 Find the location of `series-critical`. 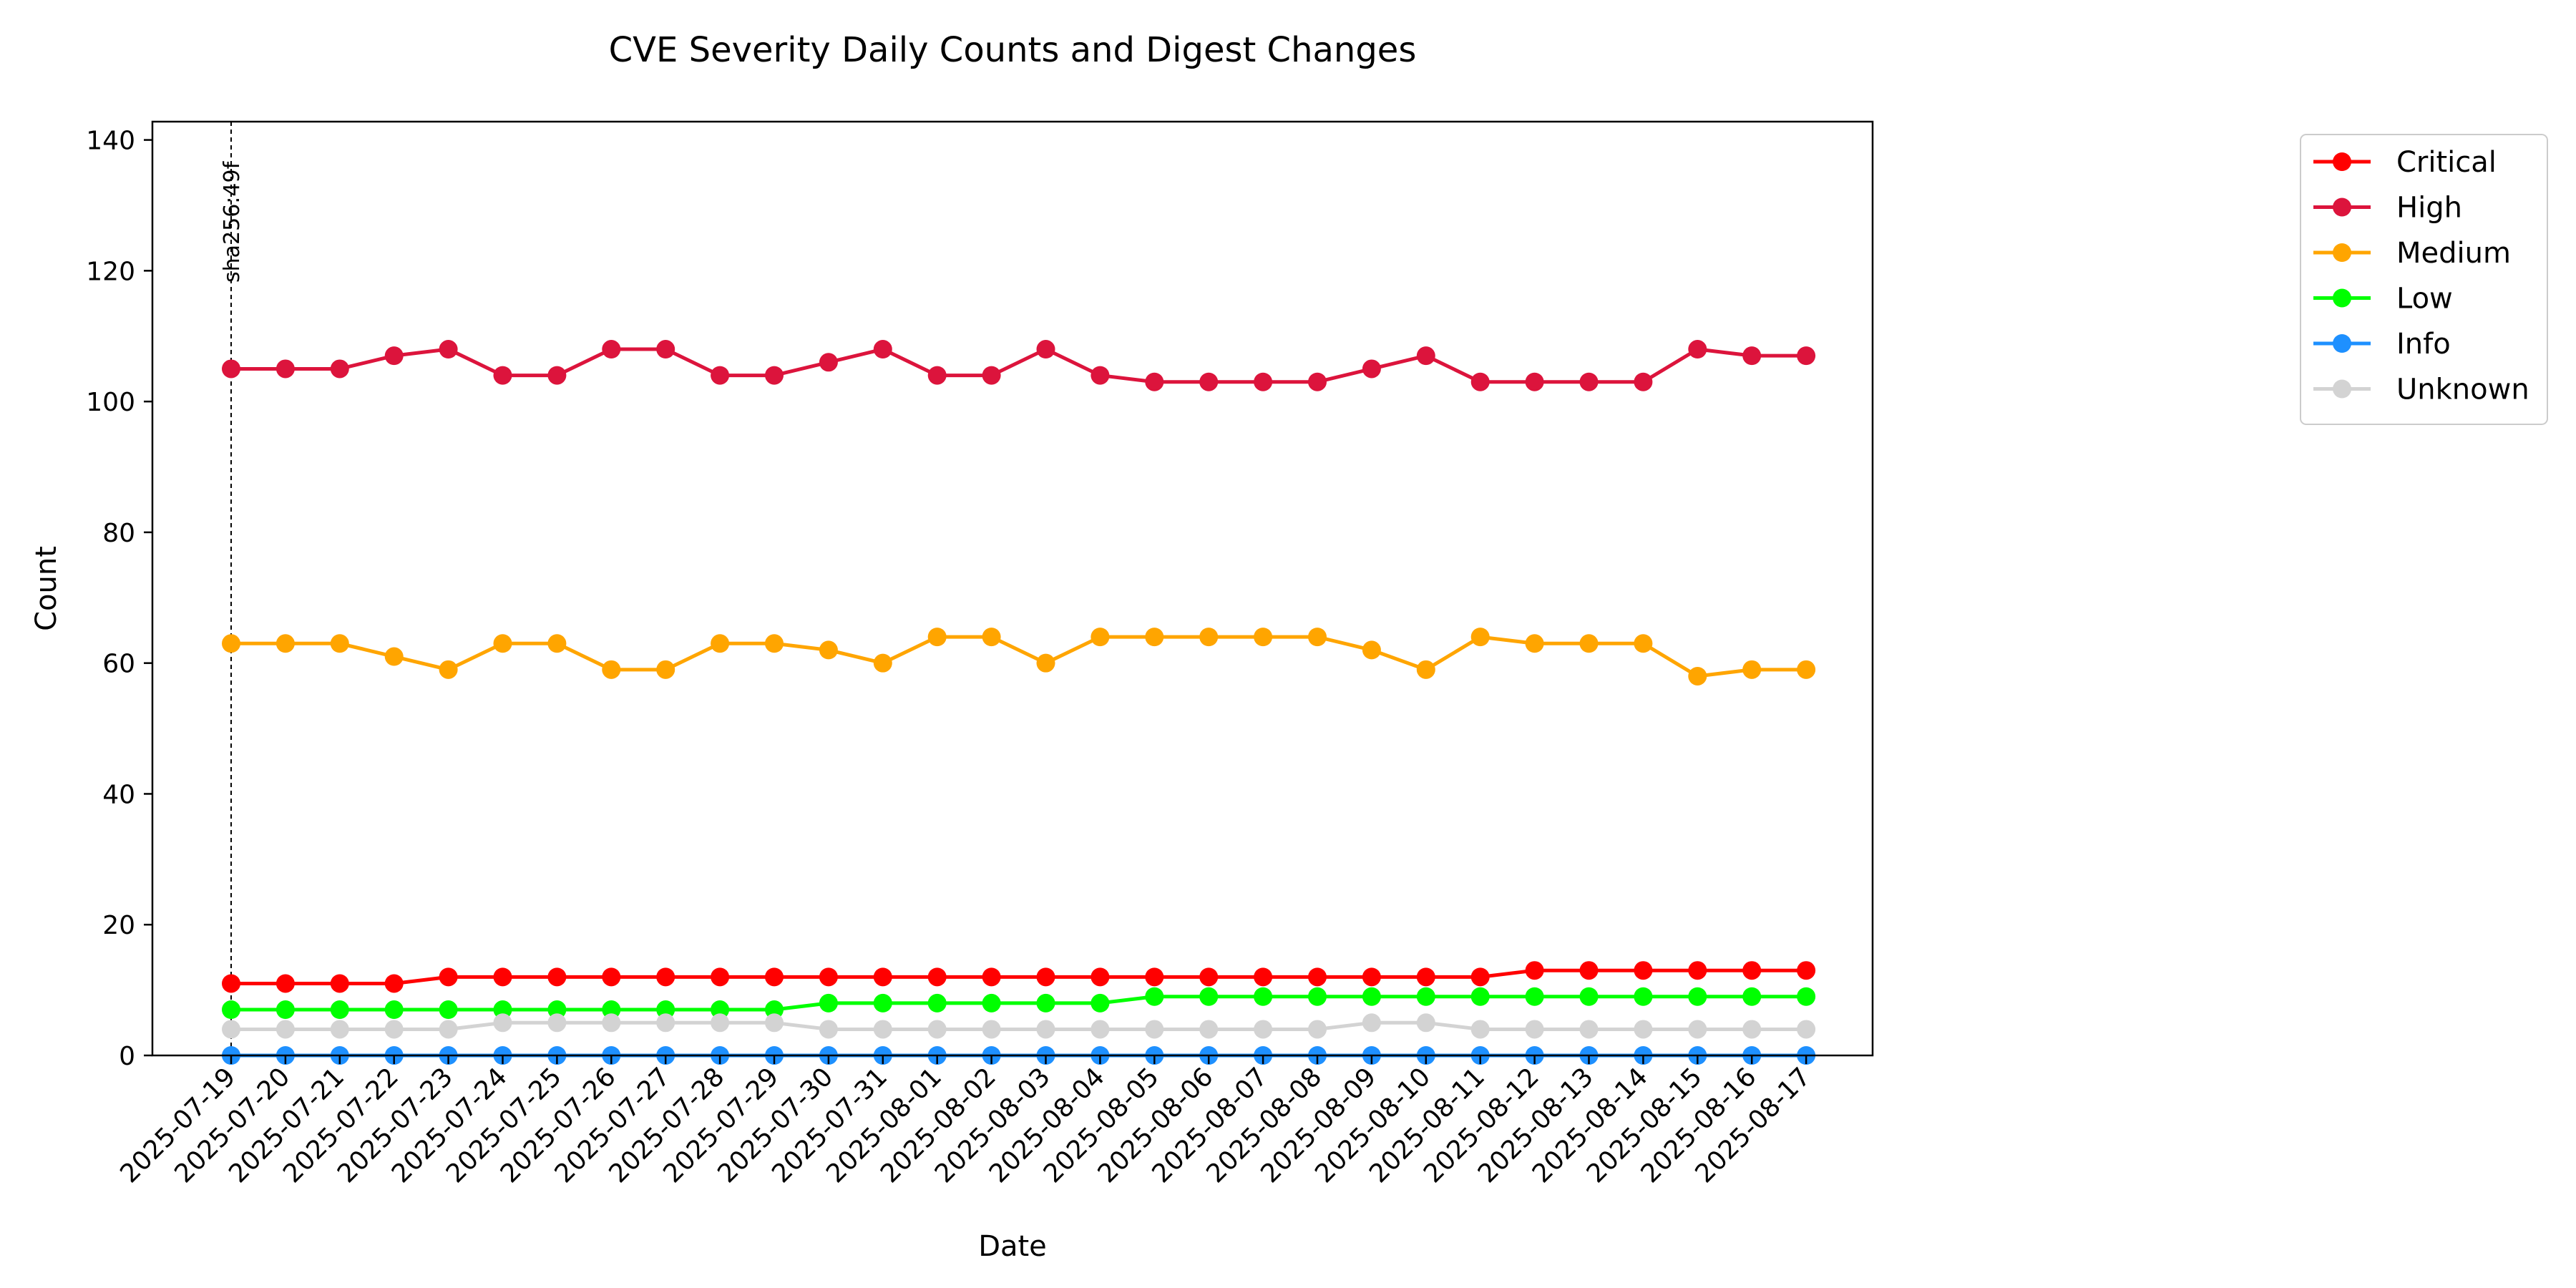

series-critical is located at coordinates (1019, 977).